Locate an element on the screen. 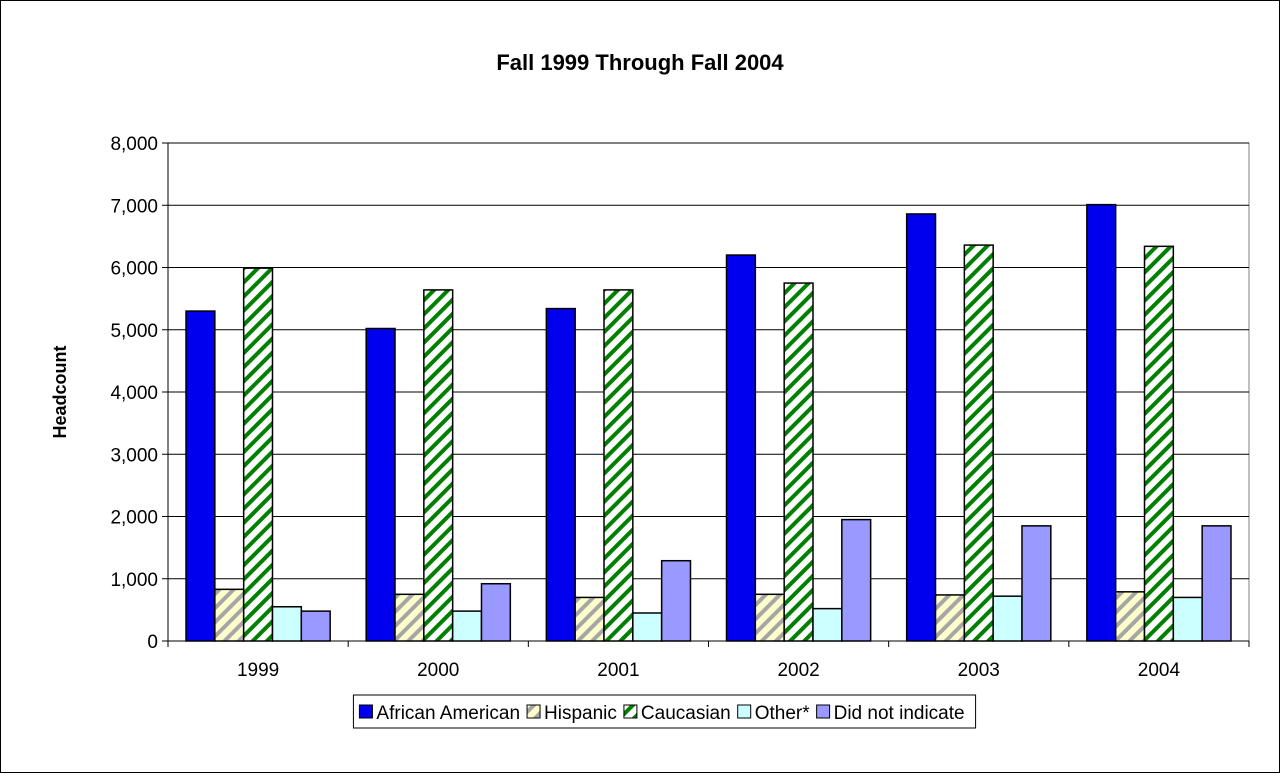 This screenshot has width=1281, height=778. x-tick-label: 2000 is located at coordinates (438, 670).